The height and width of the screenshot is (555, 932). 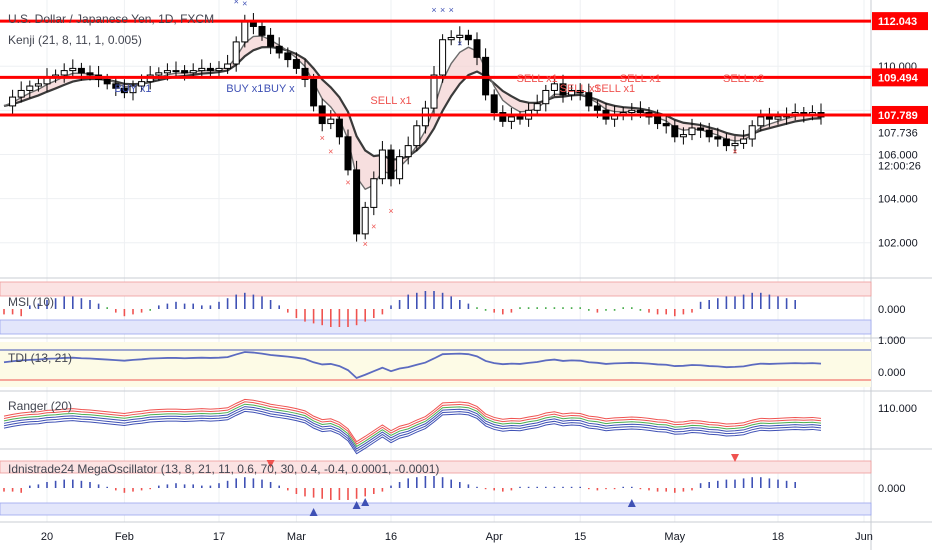 What do you see at coordinates (244, 89) in the screenshot?
I see `buy-signal-label: BUY x1` at bounding box center [244, 89].